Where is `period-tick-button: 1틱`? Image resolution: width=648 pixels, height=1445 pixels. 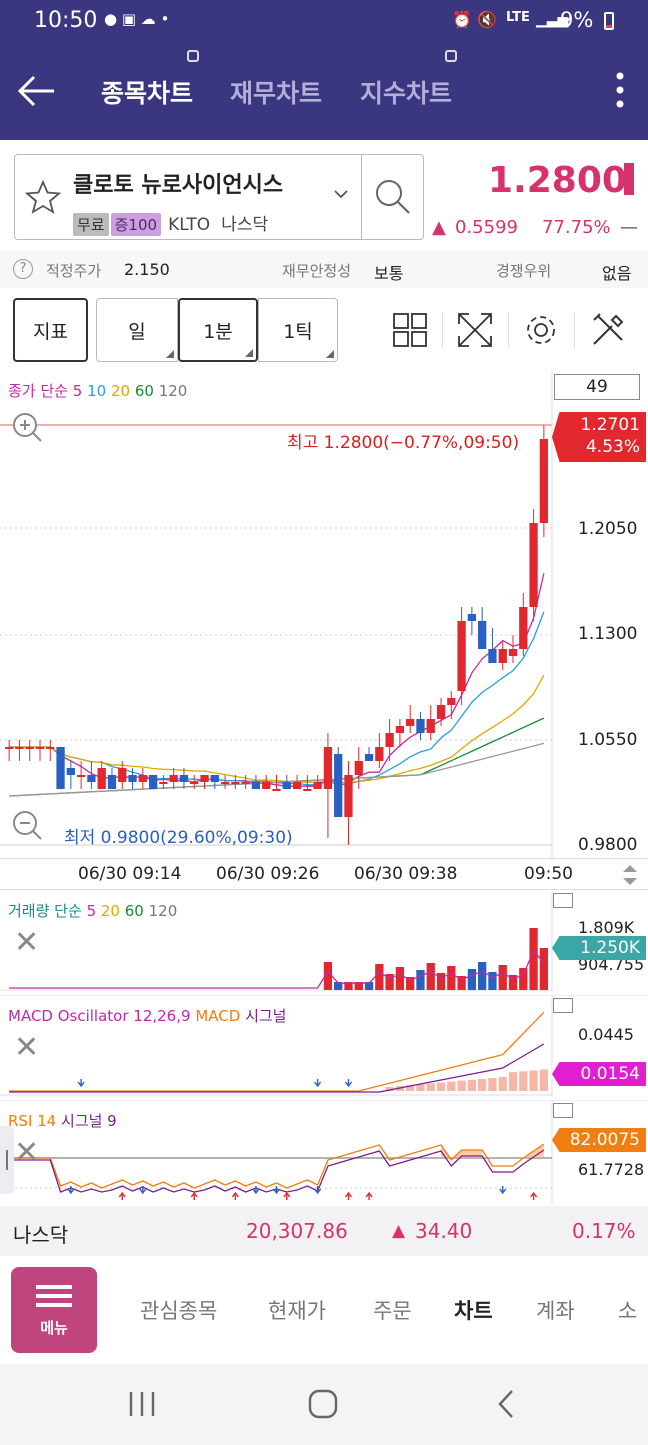 period-tick-button: 1틱 is located at coordinates (298, 330).